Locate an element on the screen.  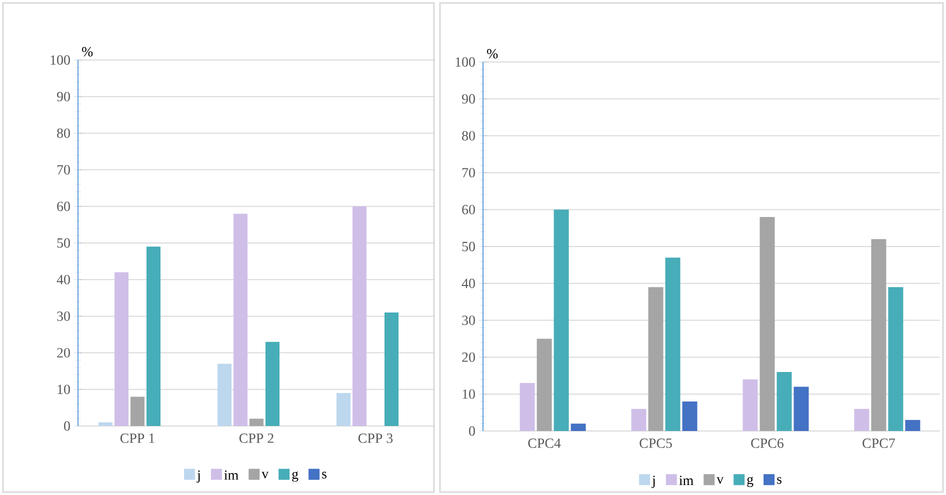
x-tick-label: CPP 3 is located at coordinates (375, 438).